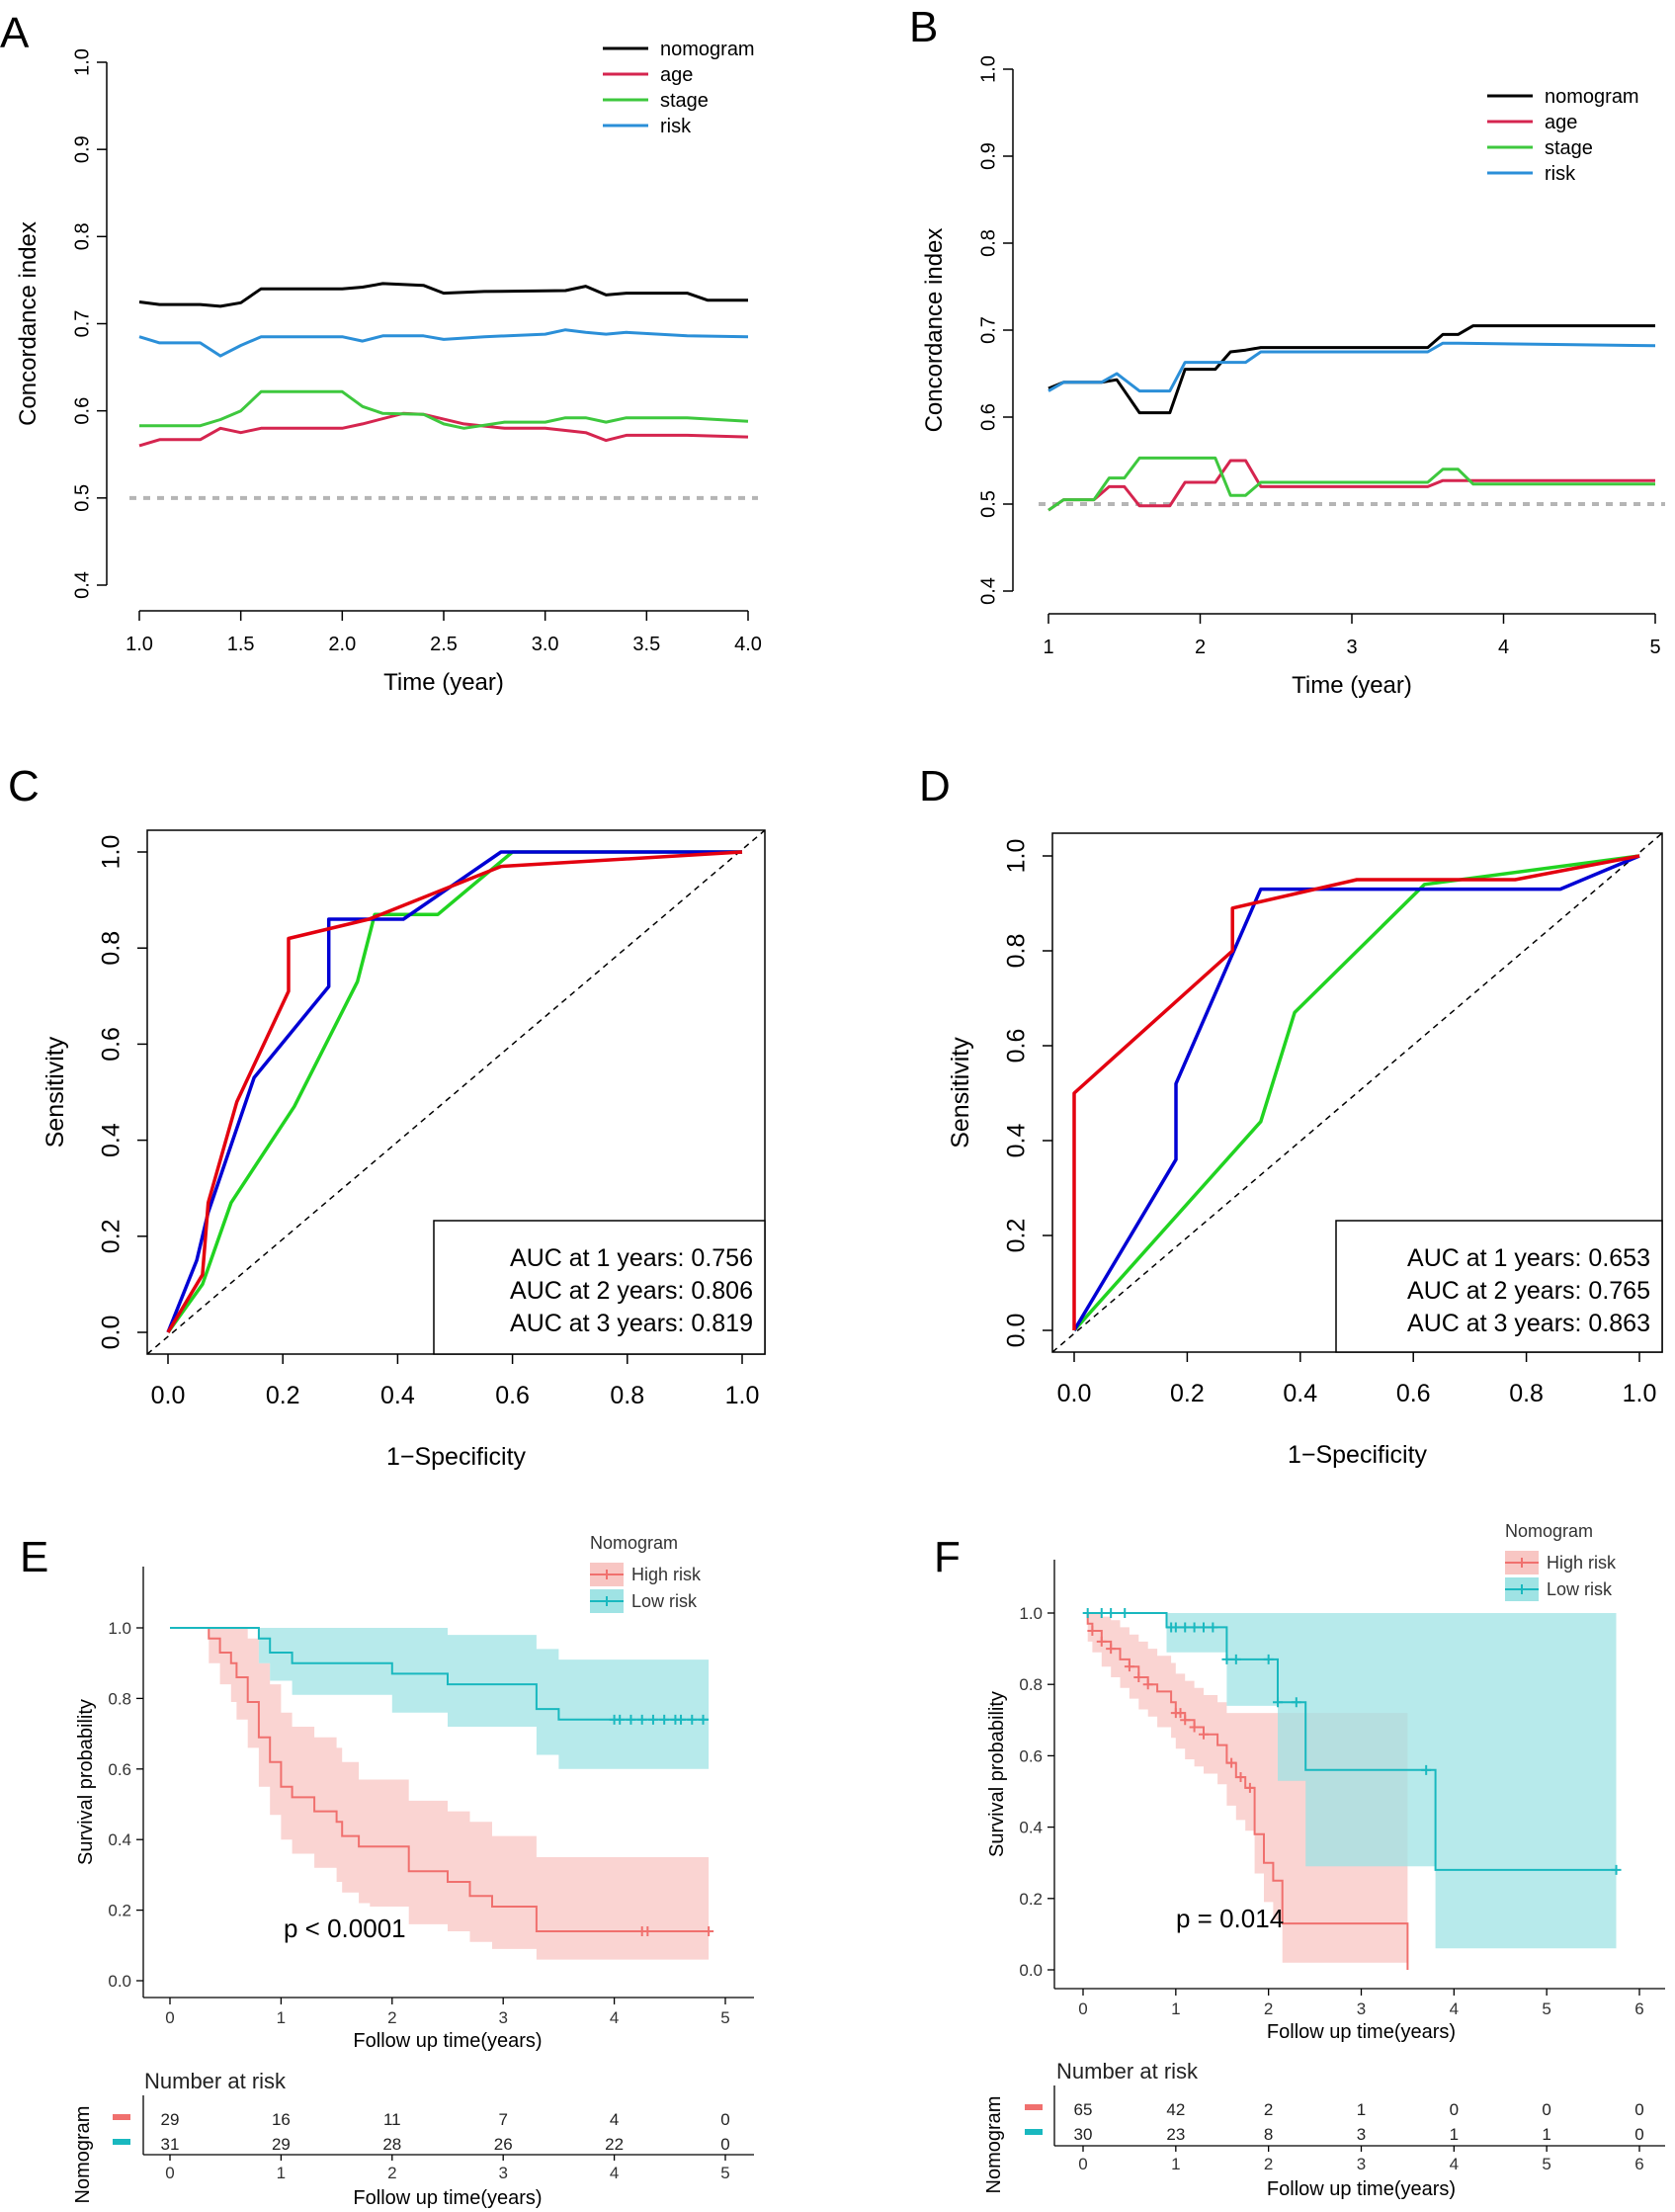  Describe the element at coordinates (1361, 2134) in the screenshot. I see `risk-table-count: 3` at that location.